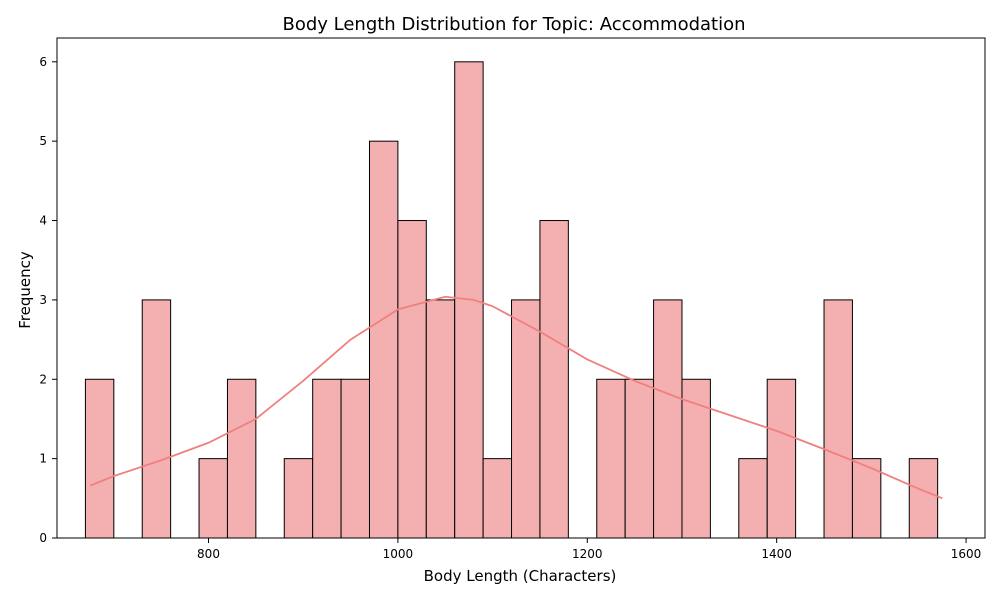 The height and width of the screenshot is (600, 1000). What do you see at coordinates (43, 538) in the screenshot?
I see `y-tick-label: 0` at bounding box center [43, 538].